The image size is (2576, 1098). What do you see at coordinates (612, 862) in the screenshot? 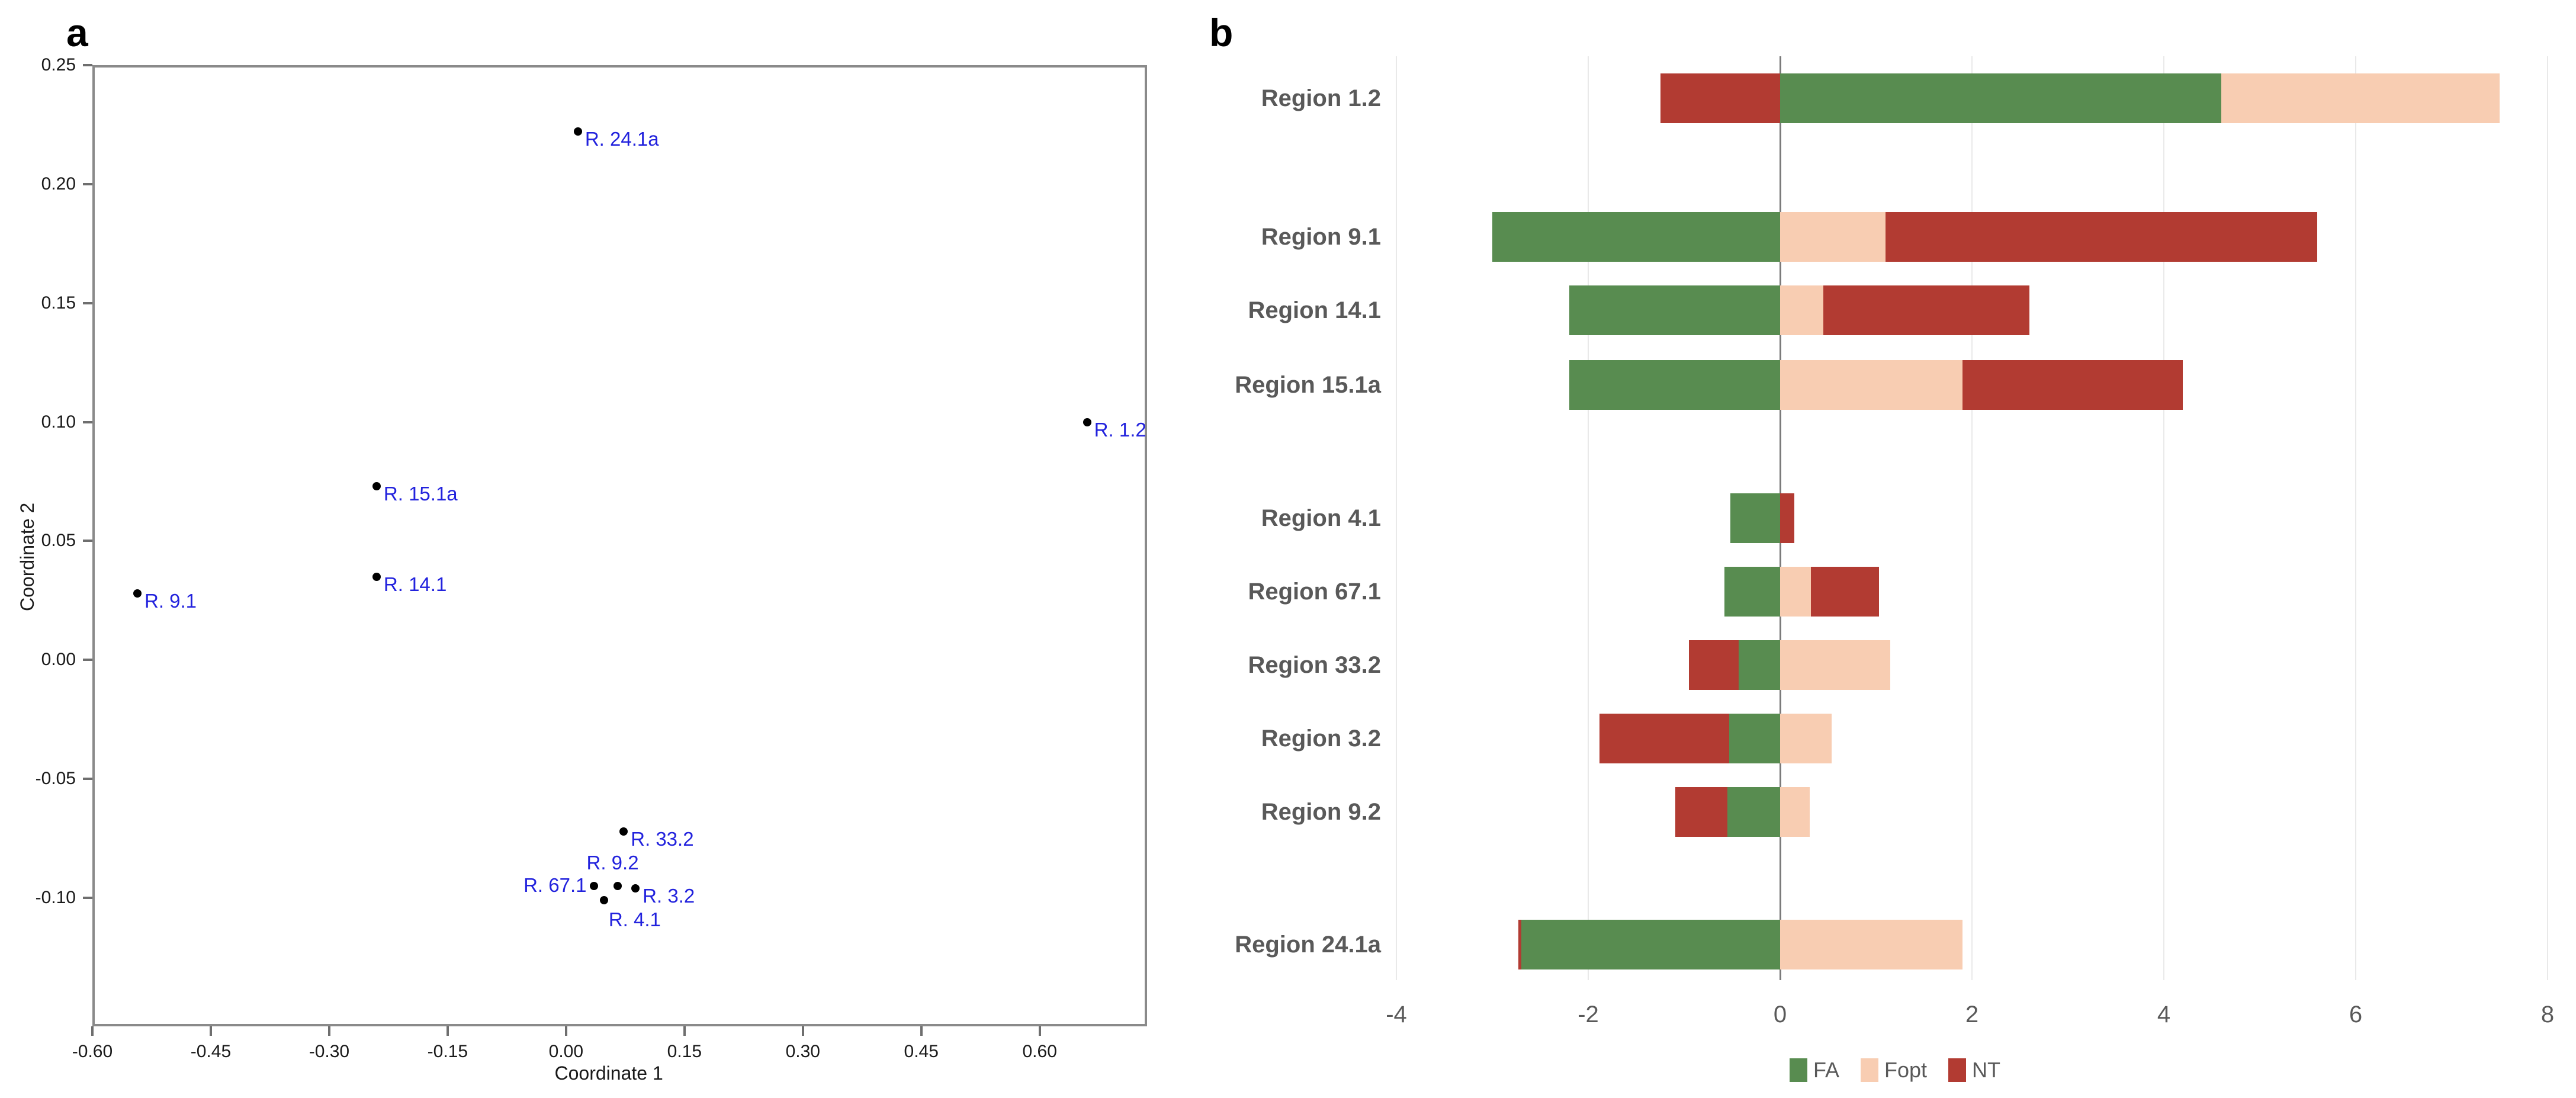
I see `data-point-label: R. 9.2` at bounding box center [612, 862].